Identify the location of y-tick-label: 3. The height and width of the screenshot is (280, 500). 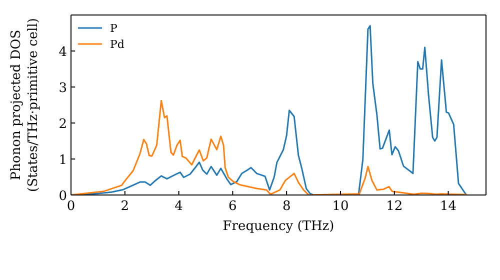
(62, 88).